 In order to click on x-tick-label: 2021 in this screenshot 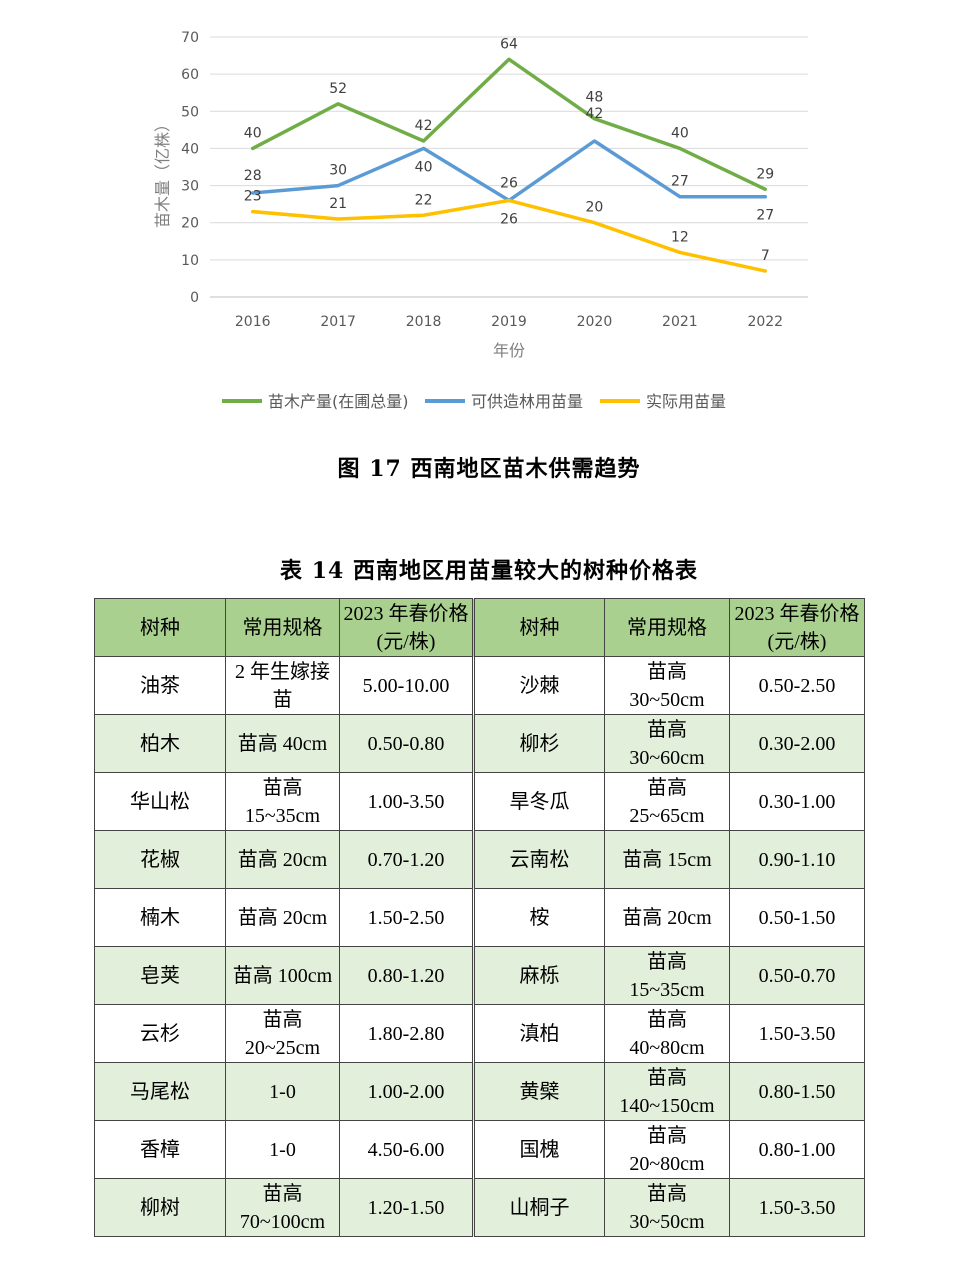, I will do `click(680, 322)`.